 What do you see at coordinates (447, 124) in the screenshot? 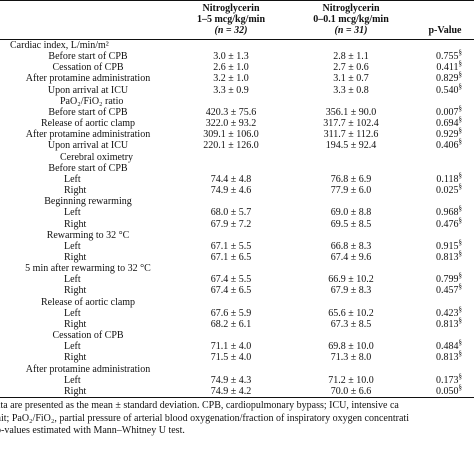
I see `p-value: 0.694` at bounding box center [447, 124].